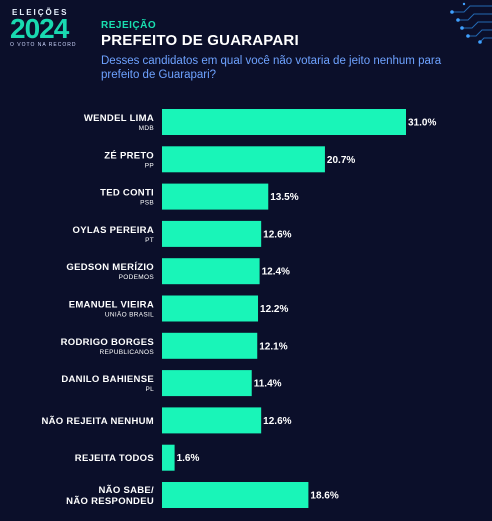  Describe the element at coordinates (422, 123) in the screenshot. I see `value-label-0: 31.0%` at that location.